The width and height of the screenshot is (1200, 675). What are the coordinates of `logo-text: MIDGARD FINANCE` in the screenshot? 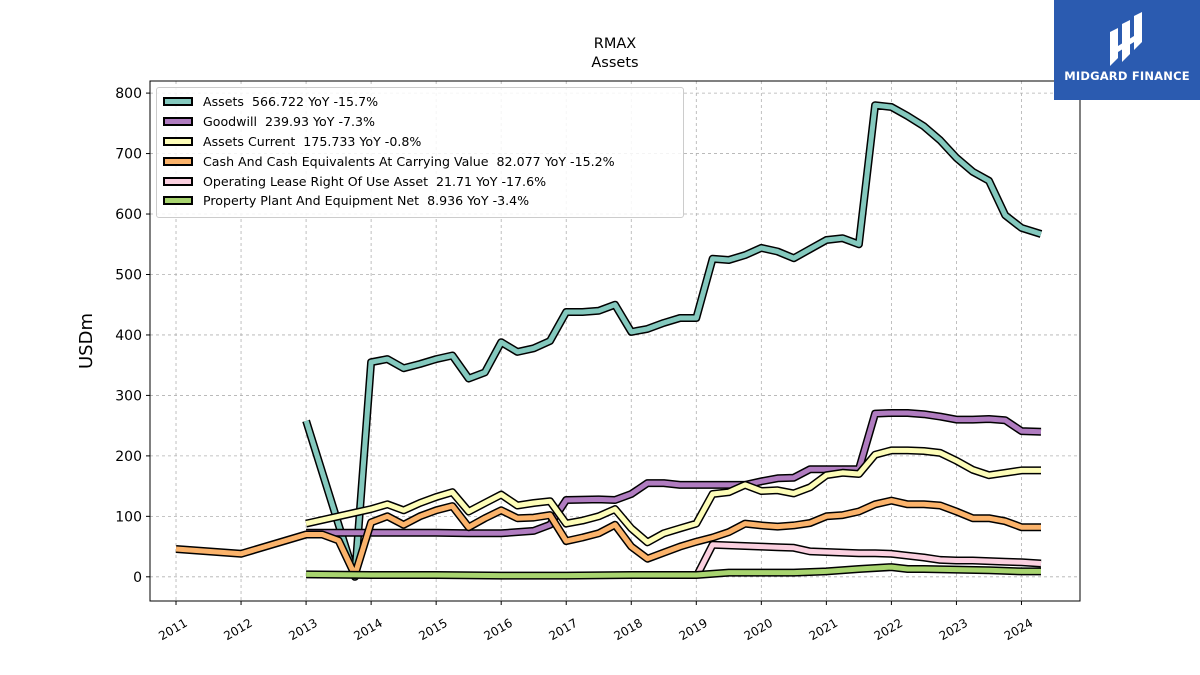 It's located at (1127, 76).